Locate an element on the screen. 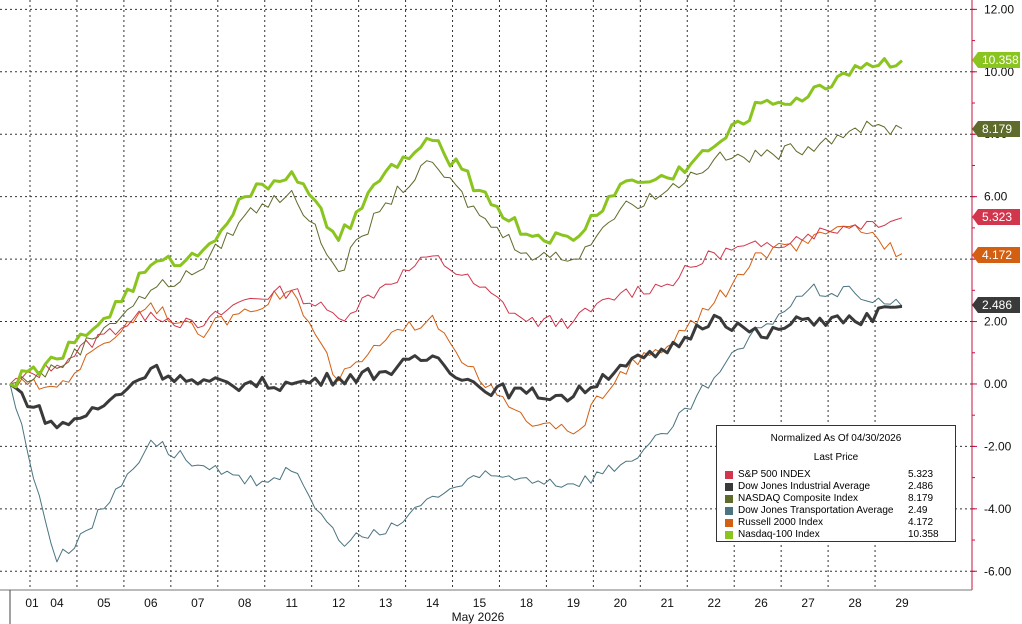  legend-series-name: Nasdaq-100 Index is located at coordinates (779, 534).